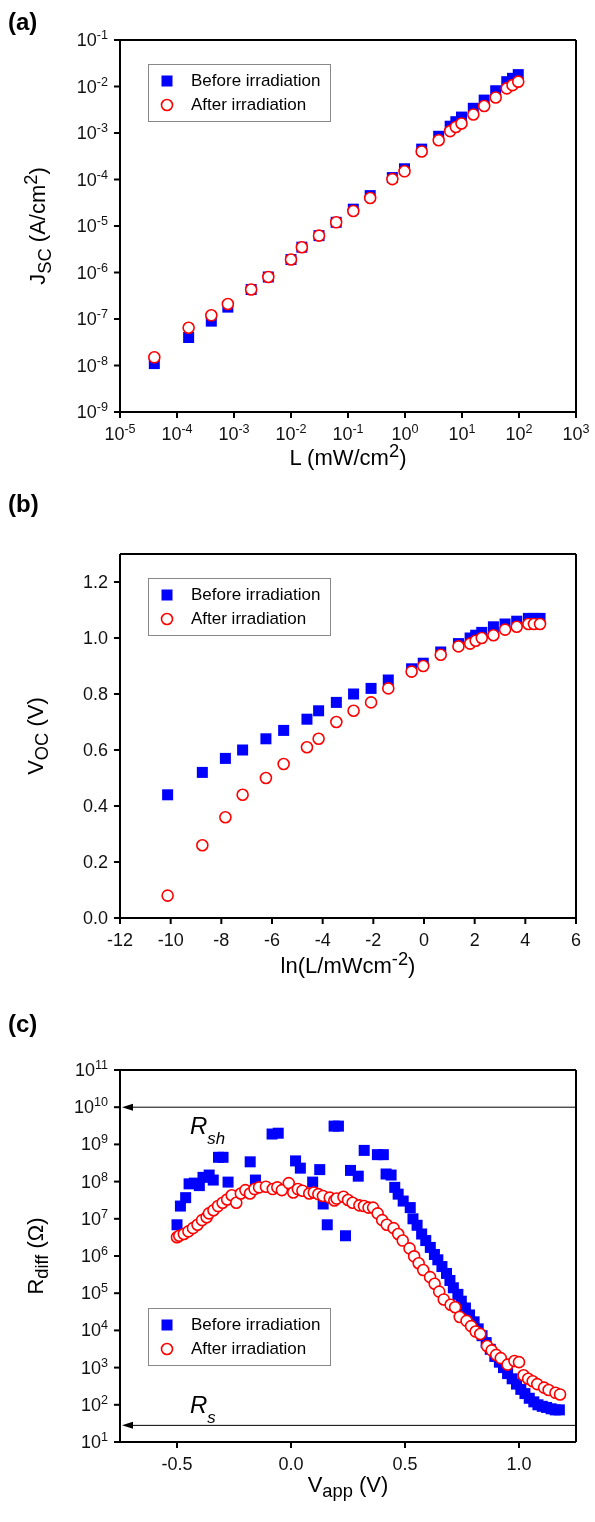  Describe the element at coordinates (92, 132) in the screenshot. I see `y-tick-label: 10$^{-3}$` at that location.